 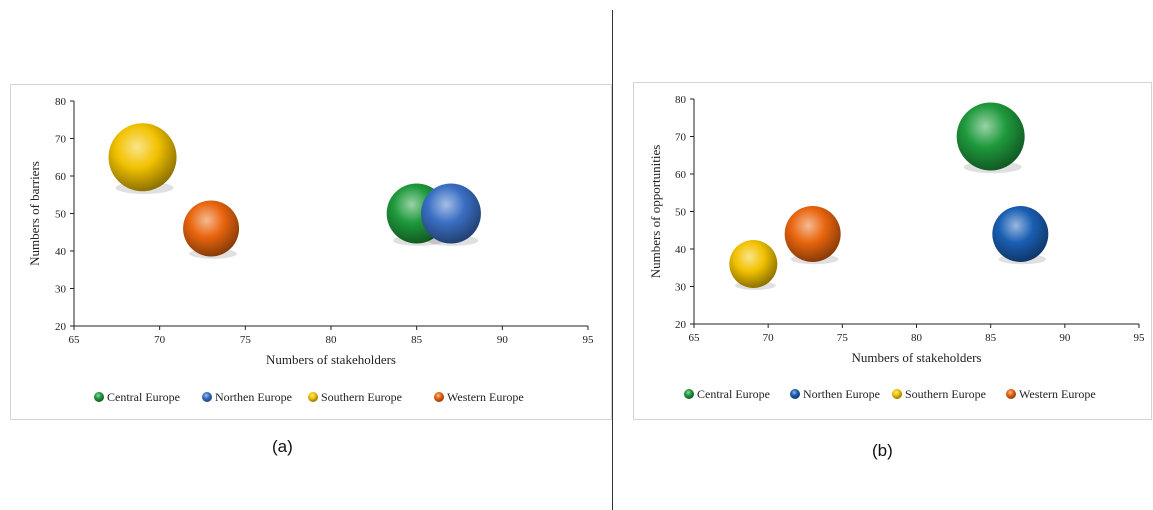 What do you see at coordinates (282, 446) in the screenshot?
I see `caption-a: (a)` at bounding box center [282, 446].